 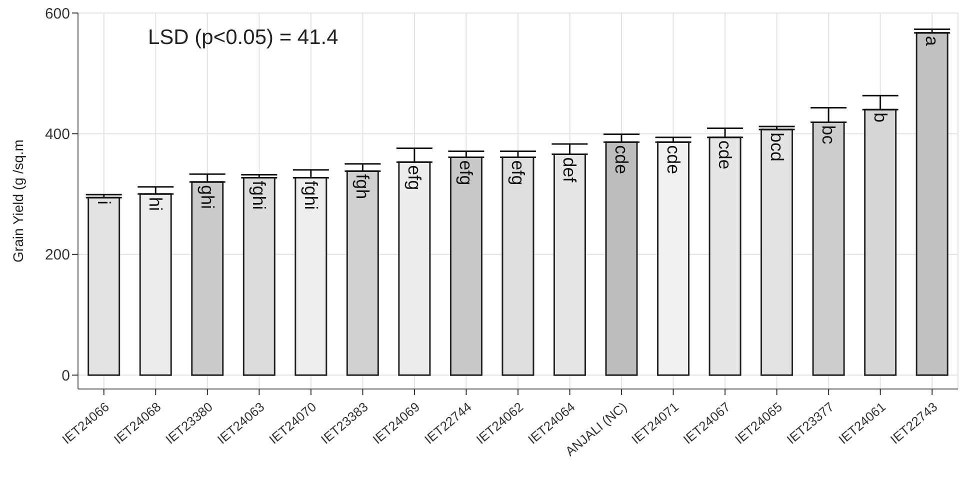 I want to click on y-tick-label: 400, so click(x=57, y=135).